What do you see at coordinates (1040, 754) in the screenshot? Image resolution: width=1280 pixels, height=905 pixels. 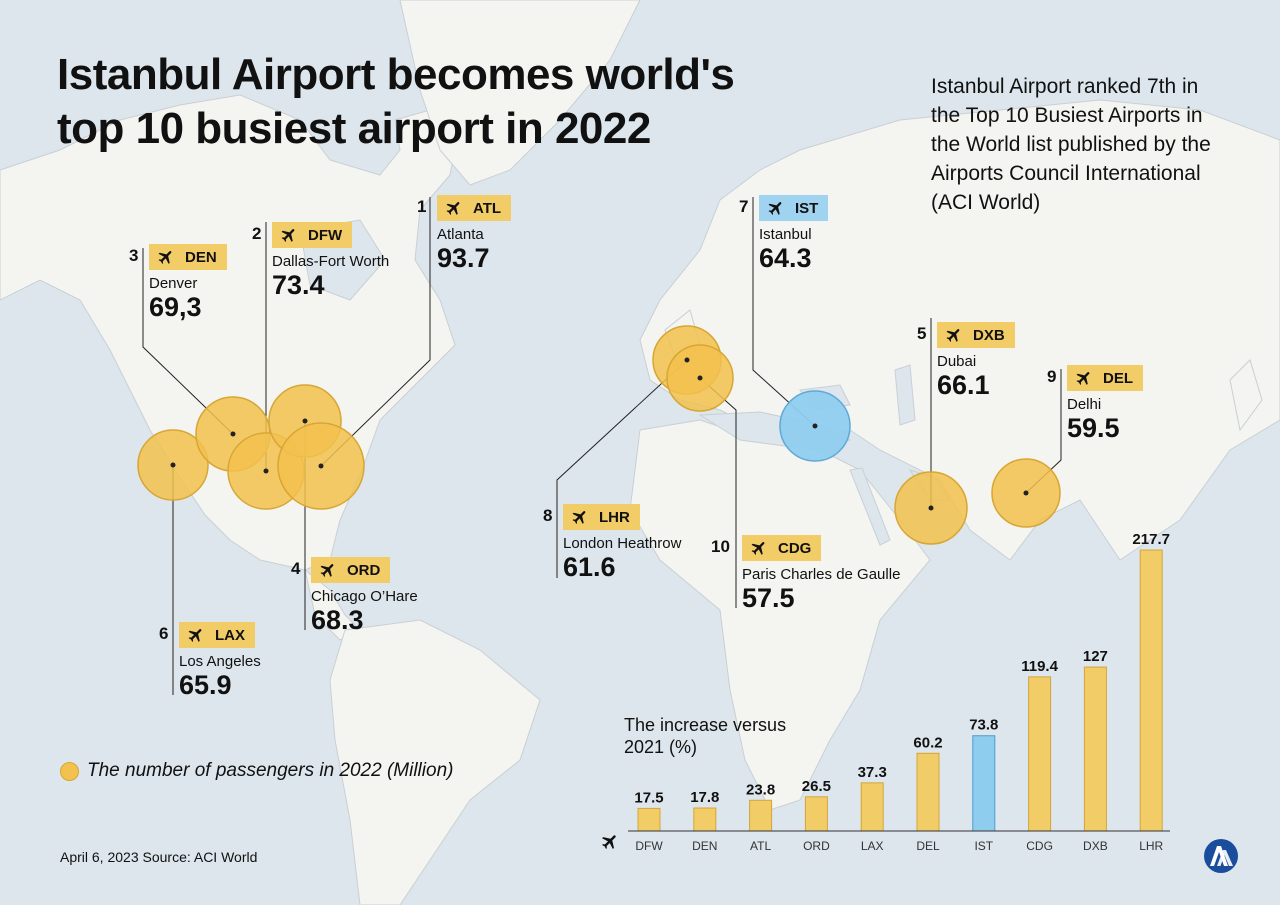 I see `bar-cdg` at bounding box center [1040, 754].